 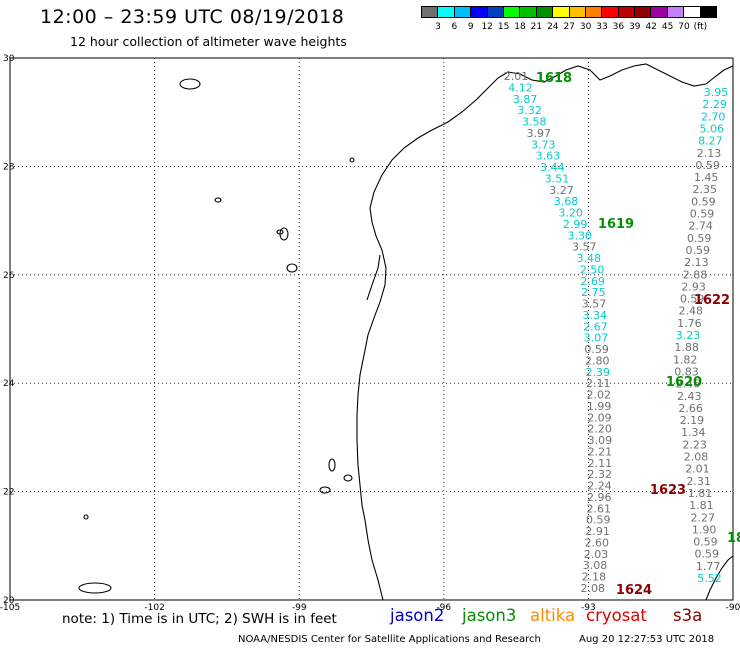 What do you see at coordinates (616, 615) in the screenshot?
I see `legend-item-cryosat: cryosat` at bounding box center [616, 615].